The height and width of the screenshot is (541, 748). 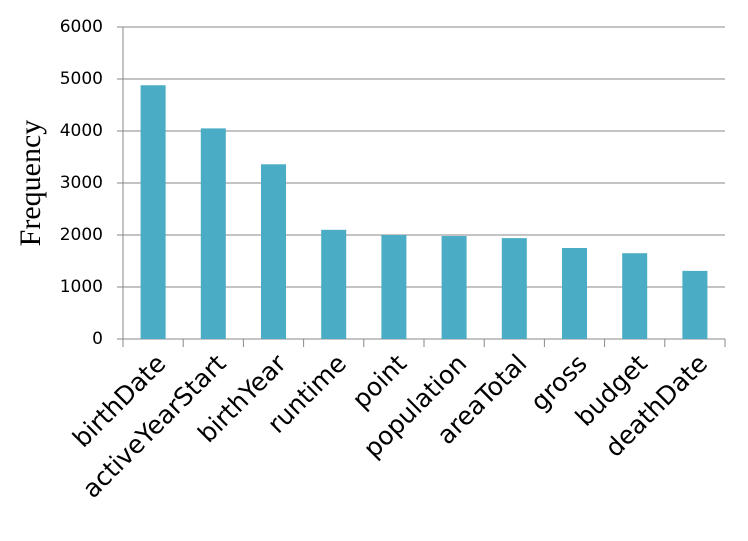 I want to click on y-tick-label: 1000, so click(x=81, y=287).